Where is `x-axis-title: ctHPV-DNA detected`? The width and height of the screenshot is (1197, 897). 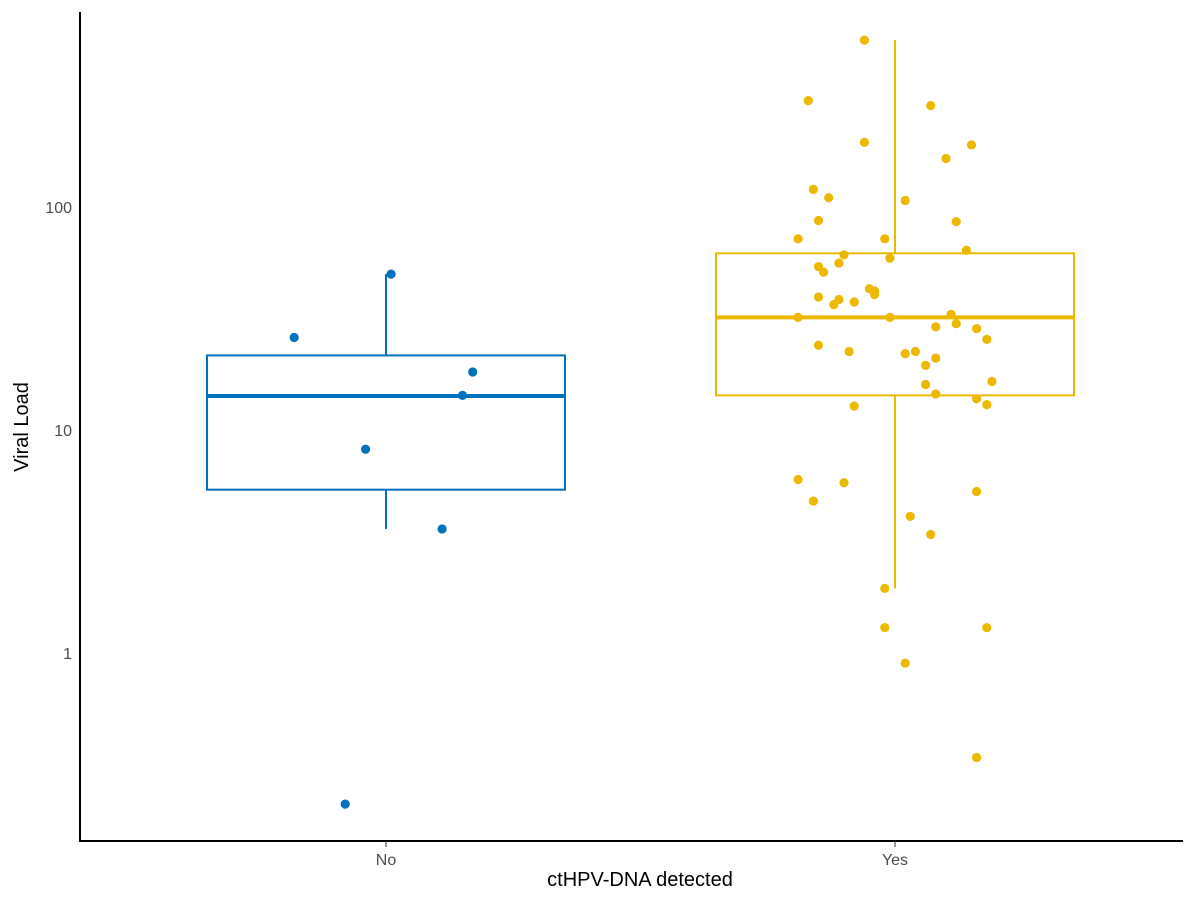
x-axis-title: ctHPV-DNA detected is located at coordinates (640, 880).